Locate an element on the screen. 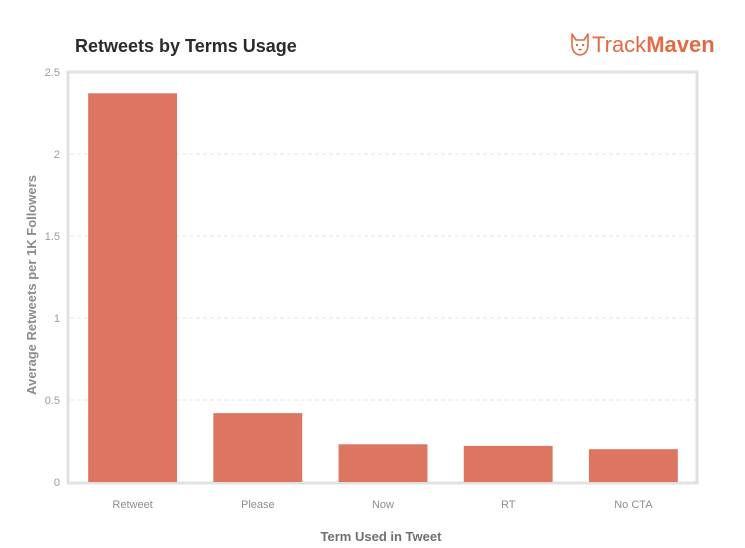  y-tick-label: 0 is located at coordinates (57, 483).